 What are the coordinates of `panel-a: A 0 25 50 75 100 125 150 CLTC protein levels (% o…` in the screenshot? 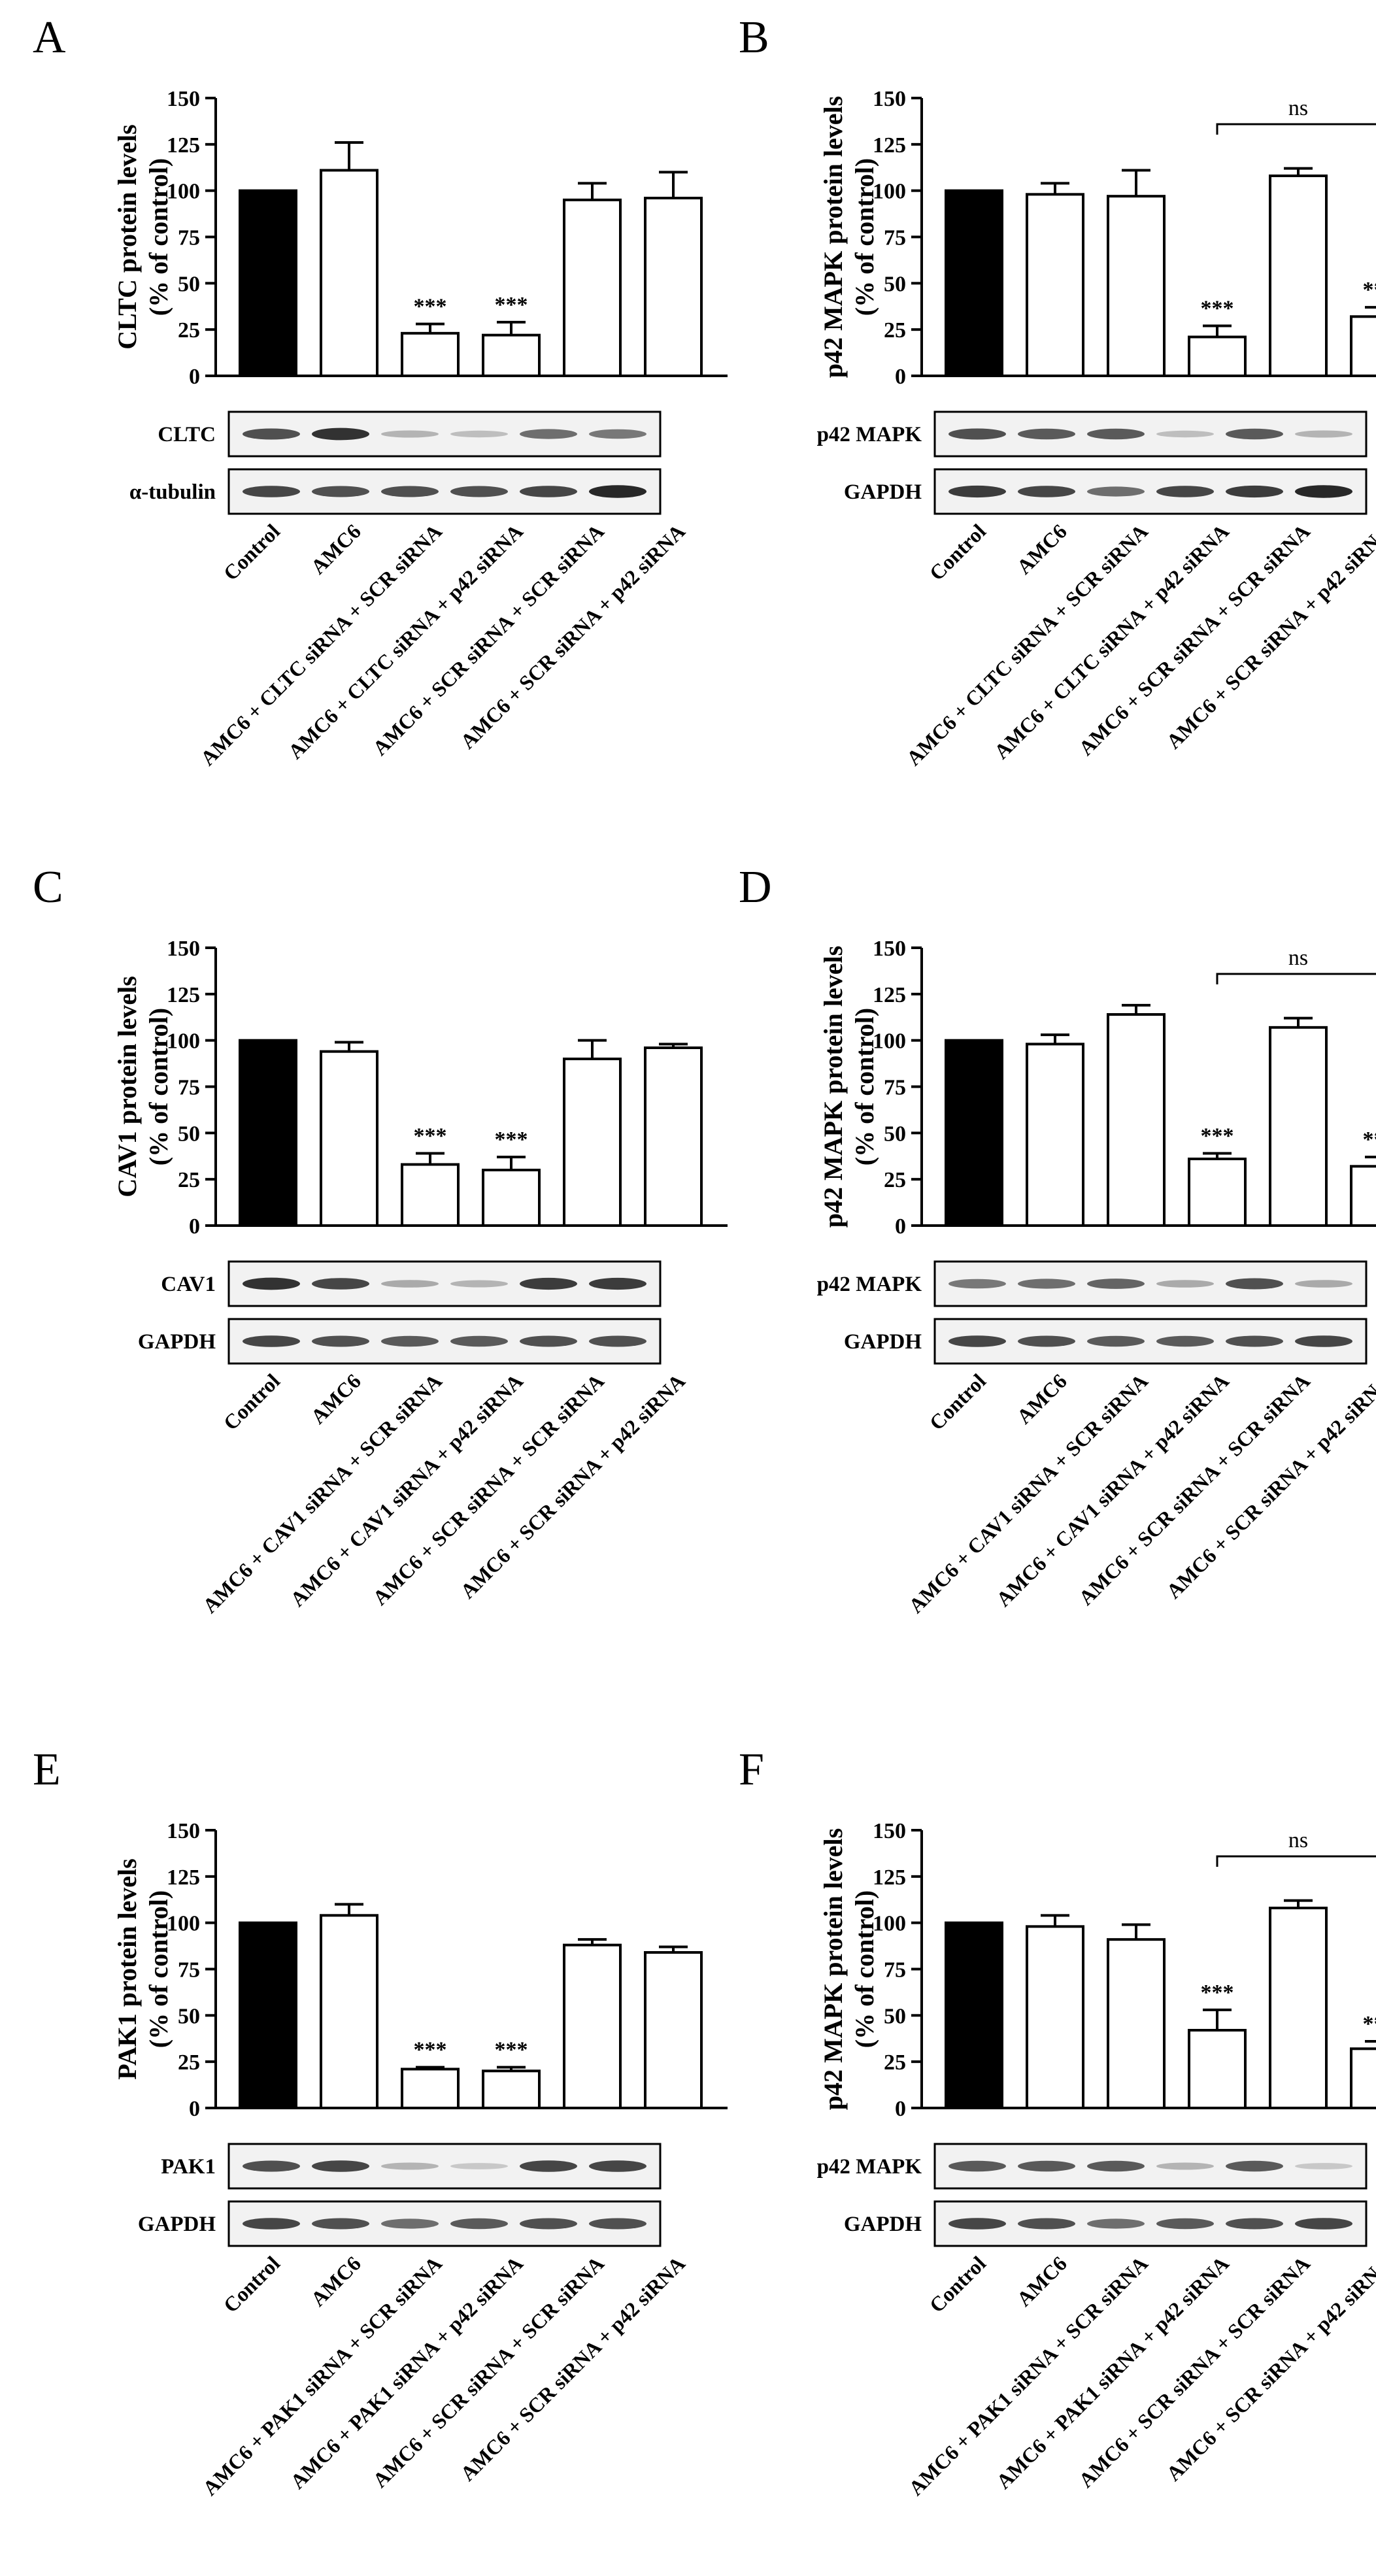 It's located at (381, 391).